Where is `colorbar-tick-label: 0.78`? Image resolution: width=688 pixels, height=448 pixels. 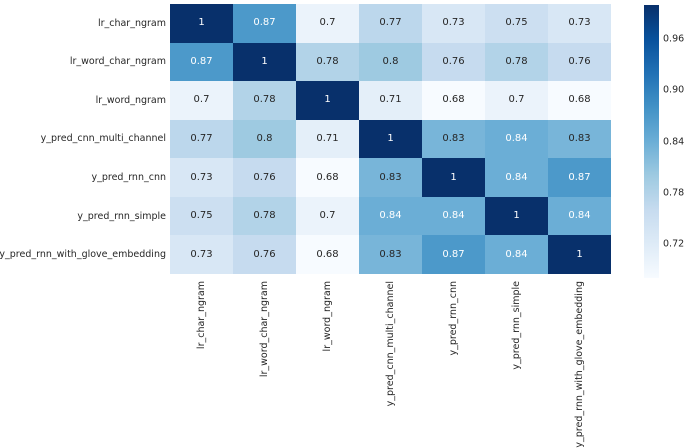 colorbar-tick-label: 0.78 is located at coordinates (674, 193).